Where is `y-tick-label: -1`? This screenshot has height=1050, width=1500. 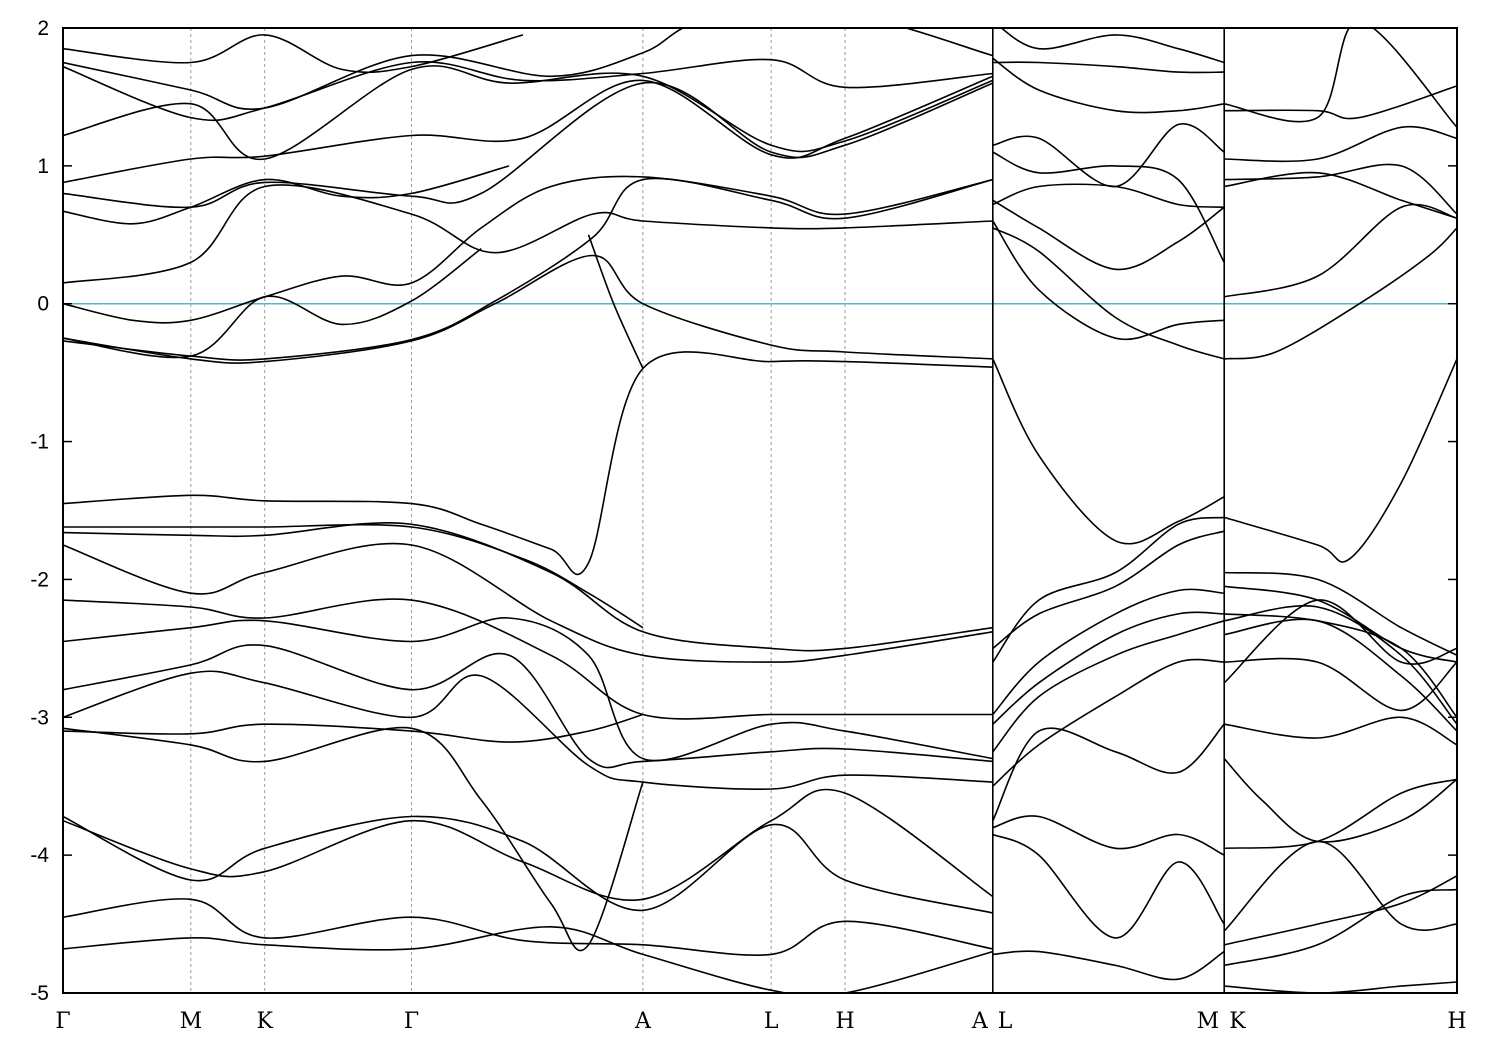
y-tick-label: -1 is located at coordinates (39, 442).